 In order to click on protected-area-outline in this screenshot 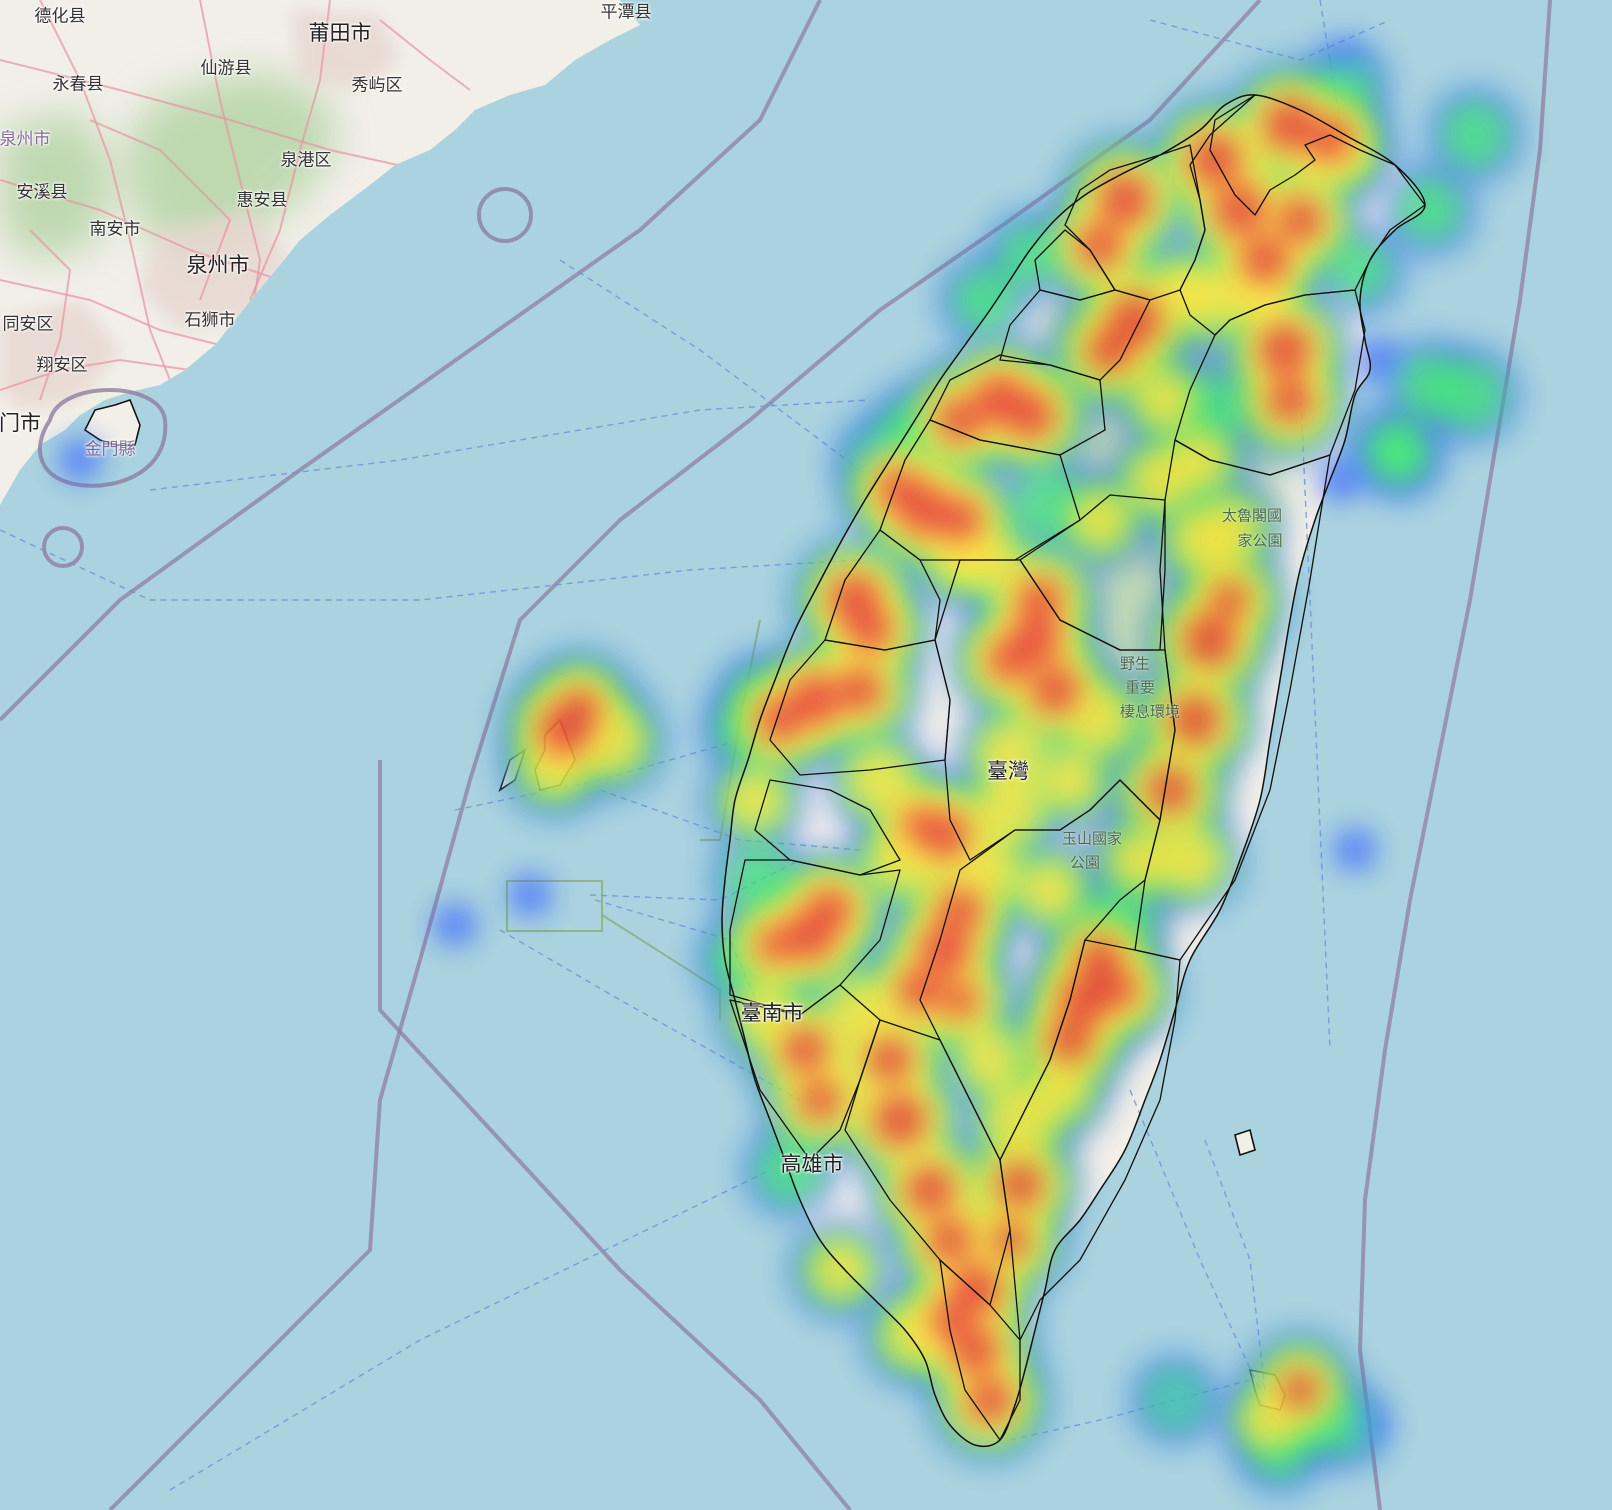, I will do `click(554, 906)`.